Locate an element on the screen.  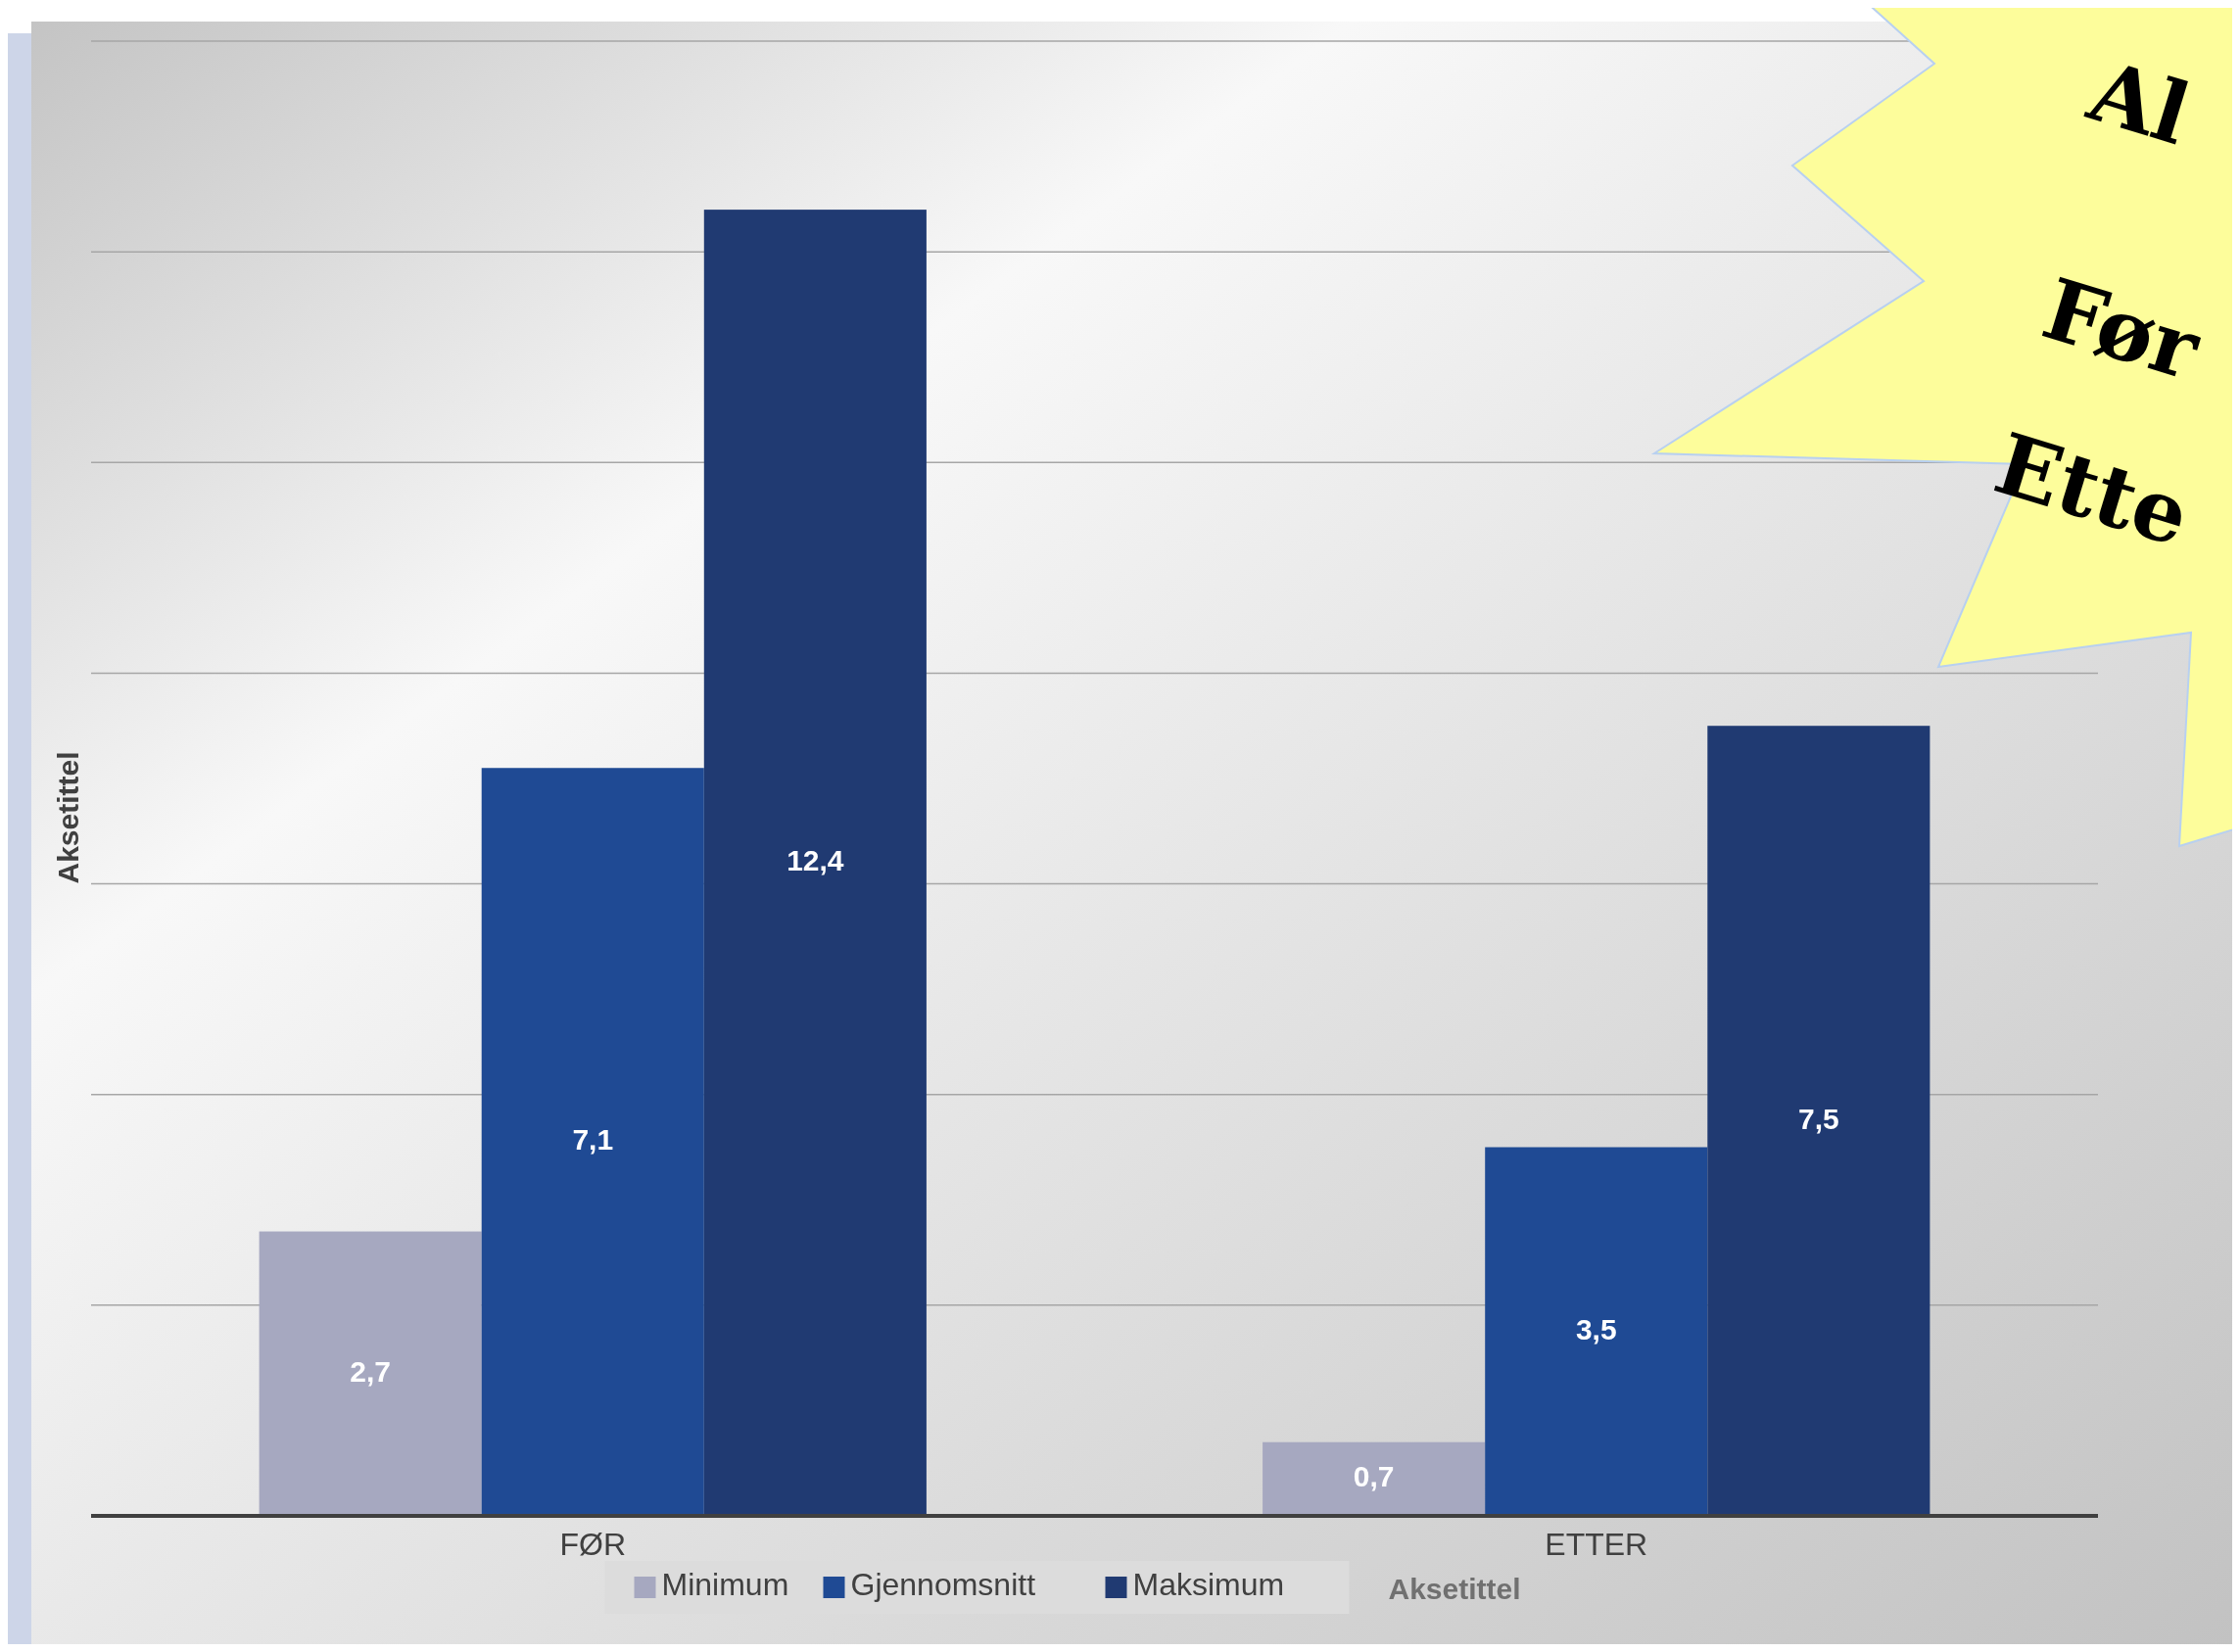
data-label: 7,1 is located at coordinates (593, 1139).